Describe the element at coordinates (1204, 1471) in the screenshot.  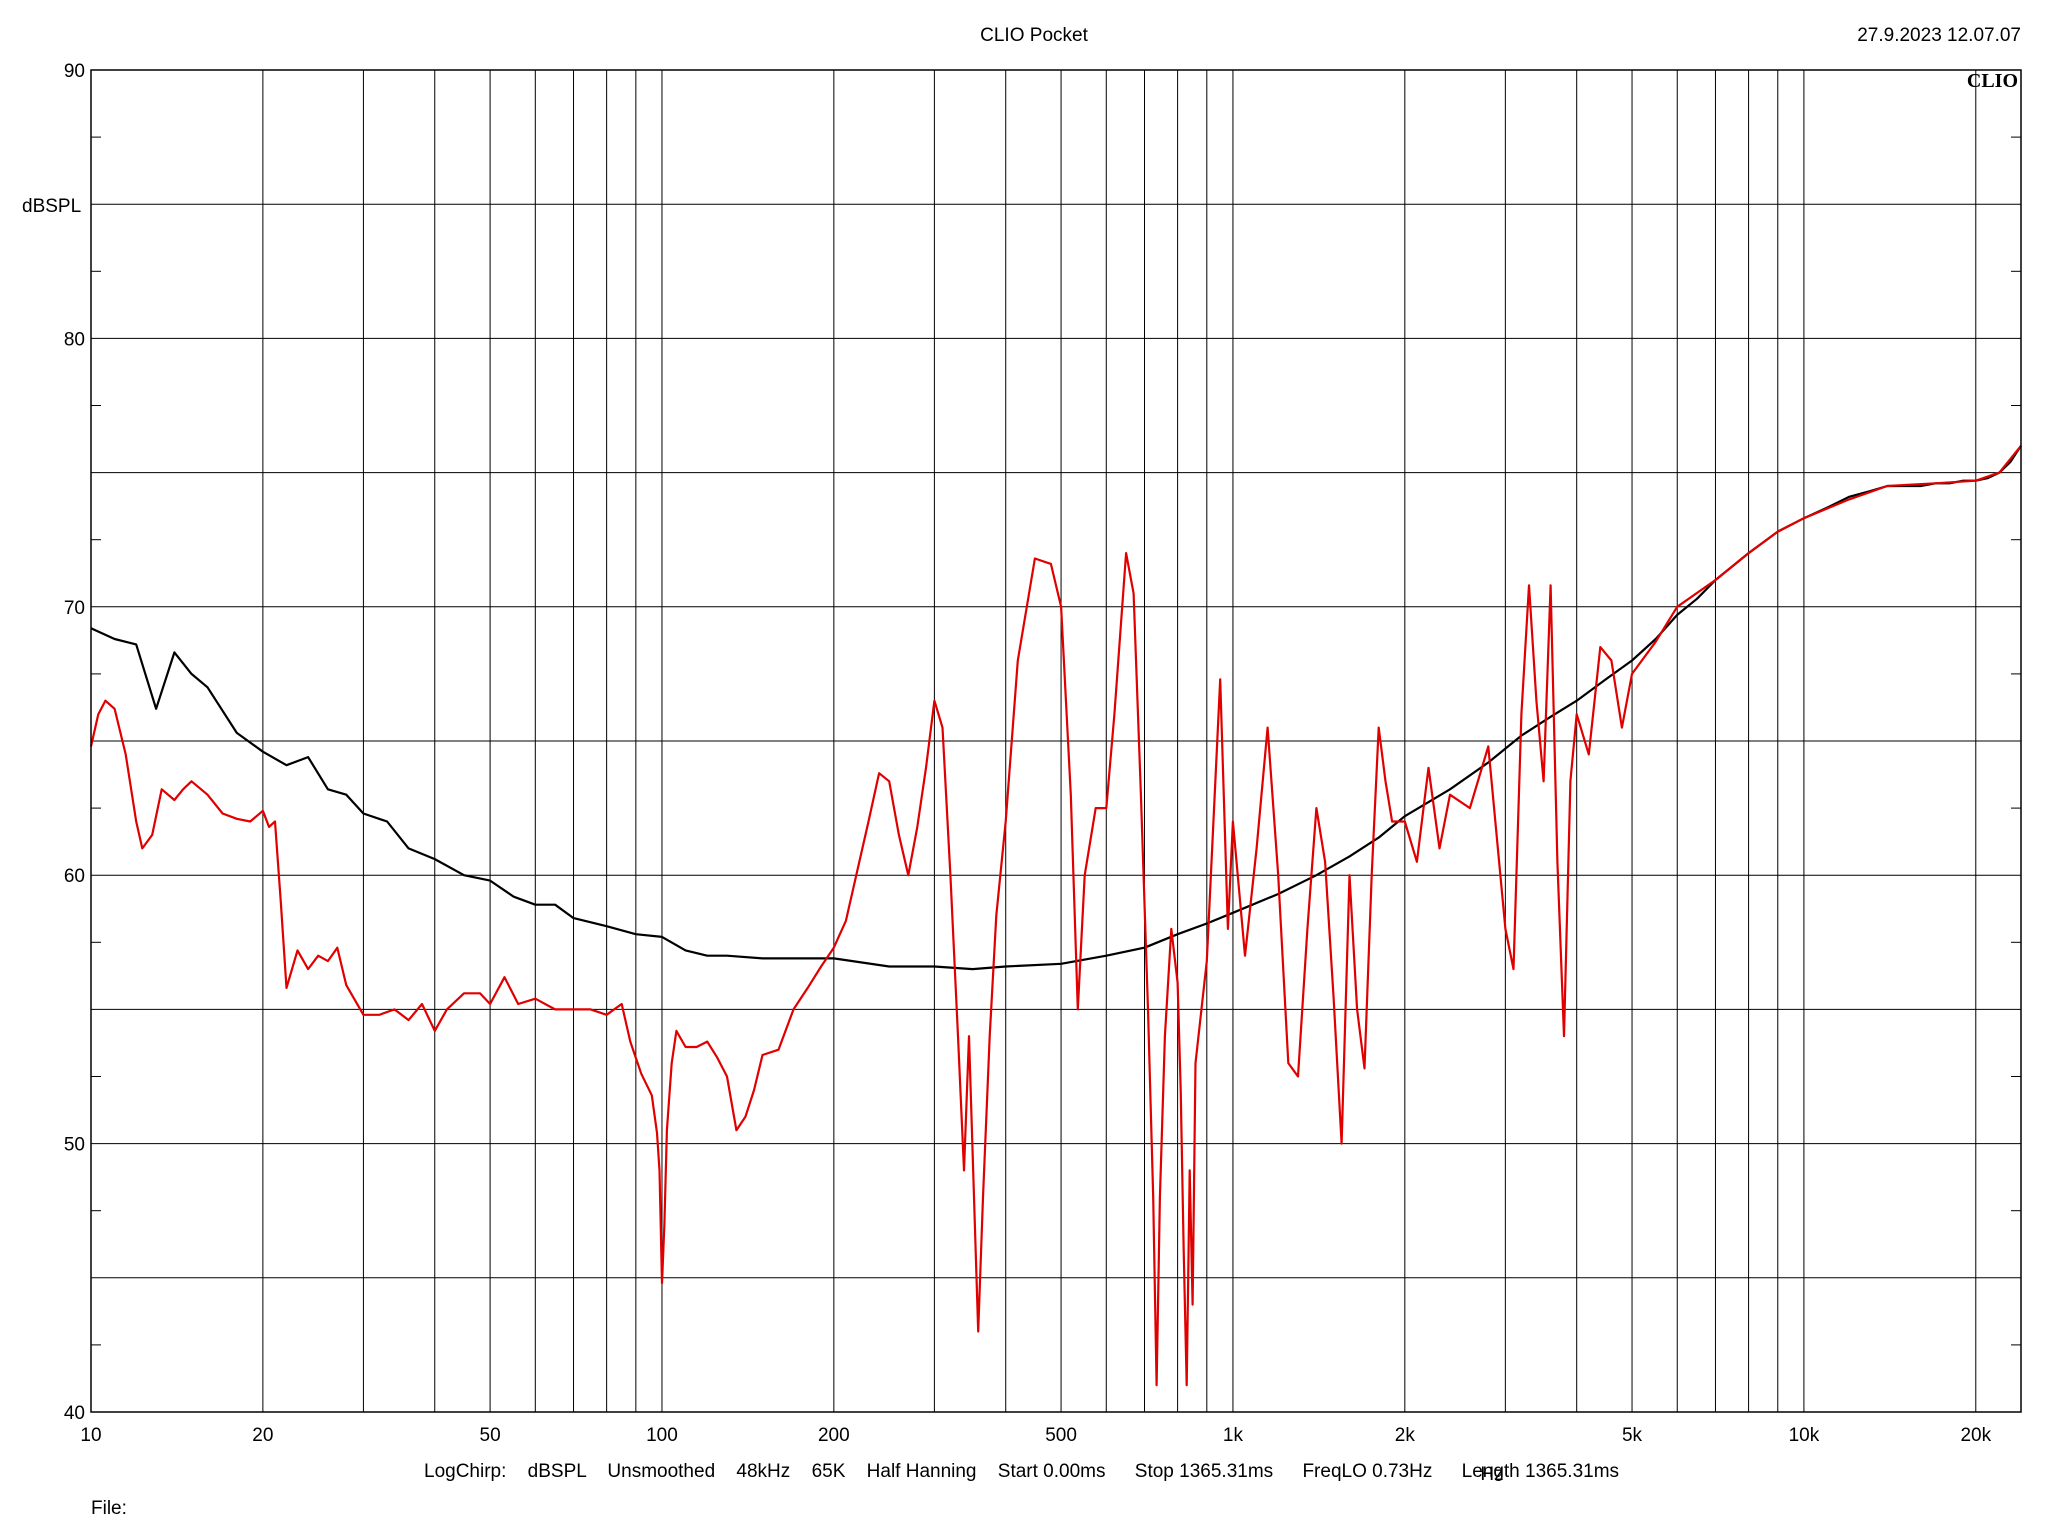
I see `settings-item: Stop 1365.31ms` at that location.